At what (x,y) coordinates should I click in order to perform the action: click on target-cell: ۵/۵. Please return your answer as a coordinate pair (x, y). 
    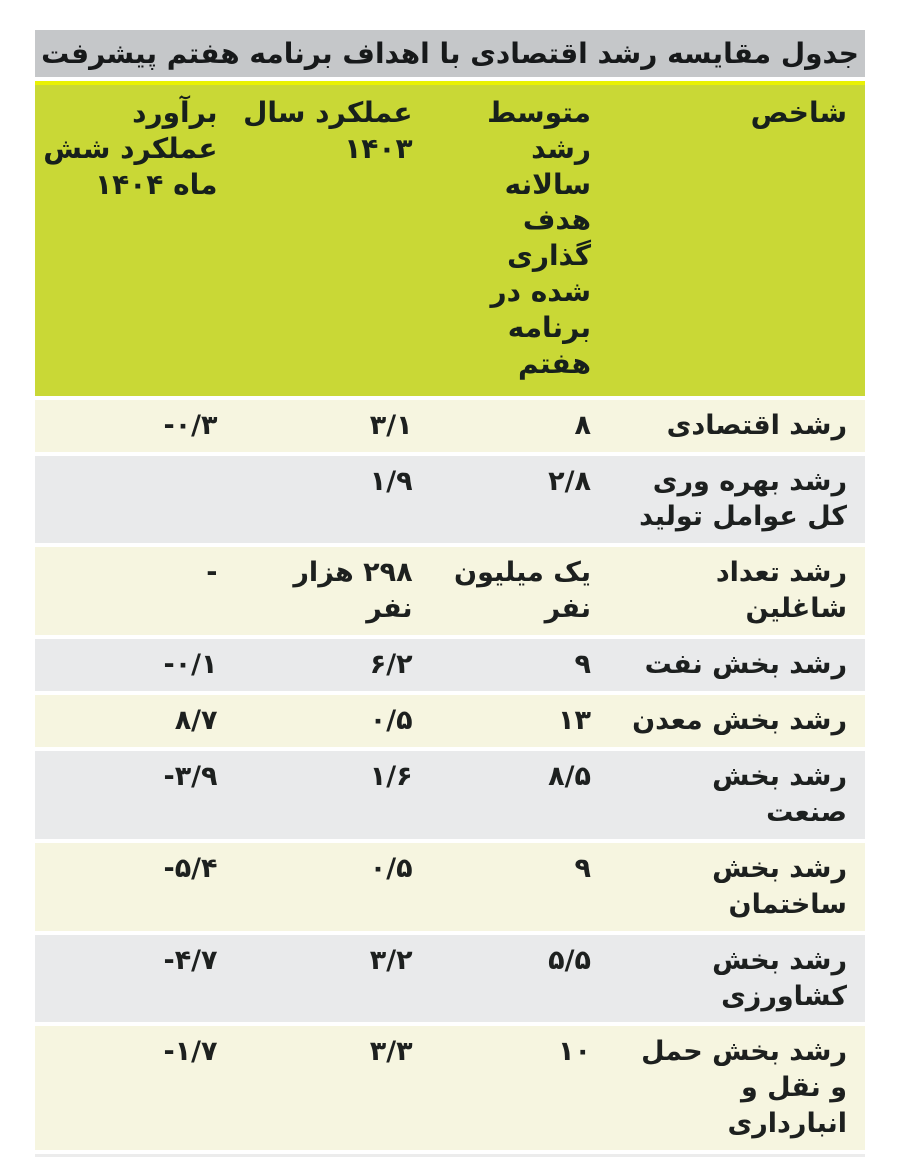
    Looking at the image, I should click on (526, 978).